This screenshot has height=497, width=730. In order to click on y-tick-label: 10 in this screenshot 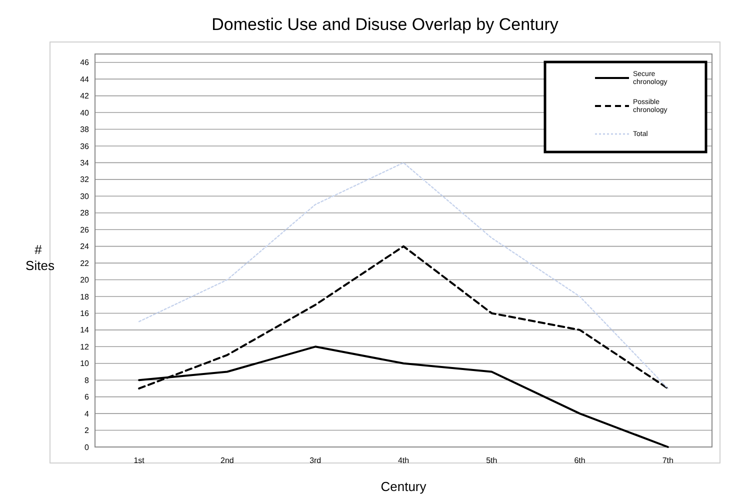, I will do `click(85, 363)`.